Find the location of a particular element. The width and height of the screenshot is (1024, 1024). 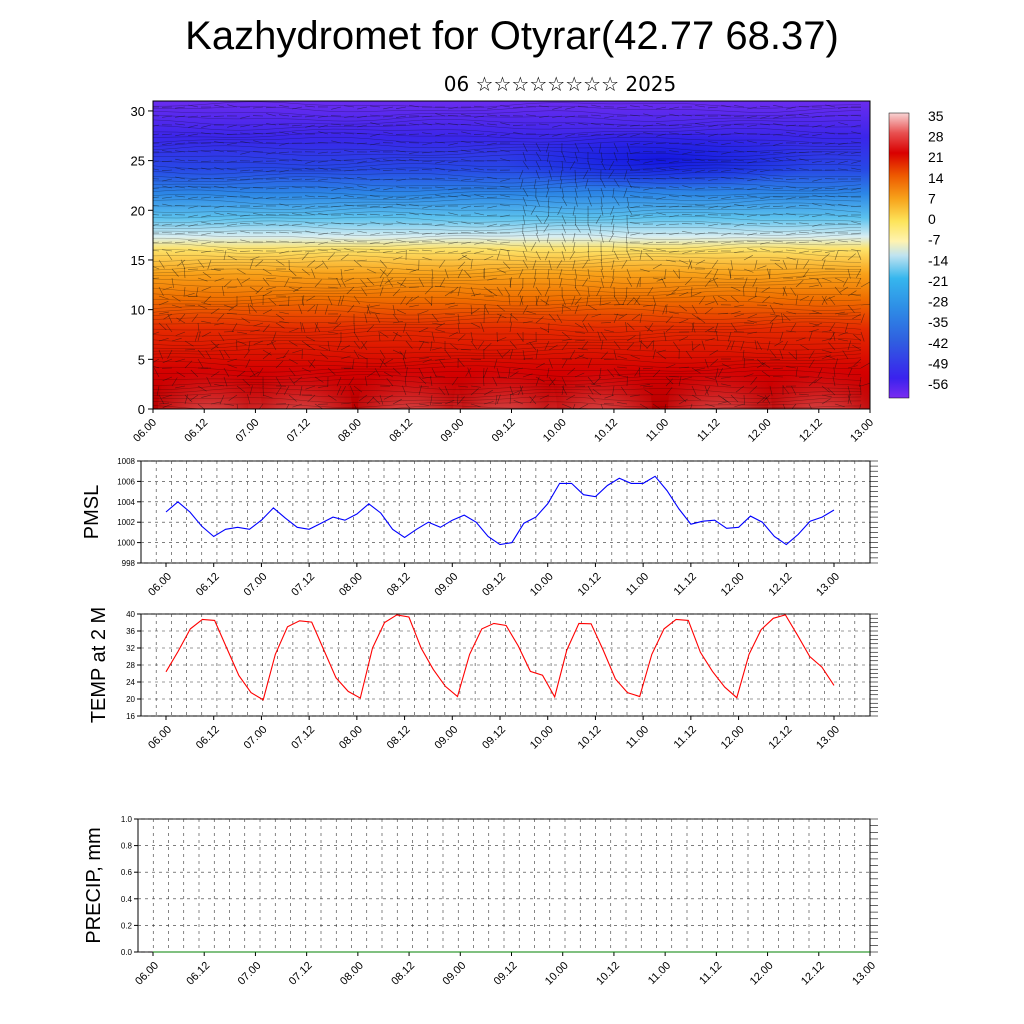

y-tick-label: 0.4 is located at coordinates (127, 899).